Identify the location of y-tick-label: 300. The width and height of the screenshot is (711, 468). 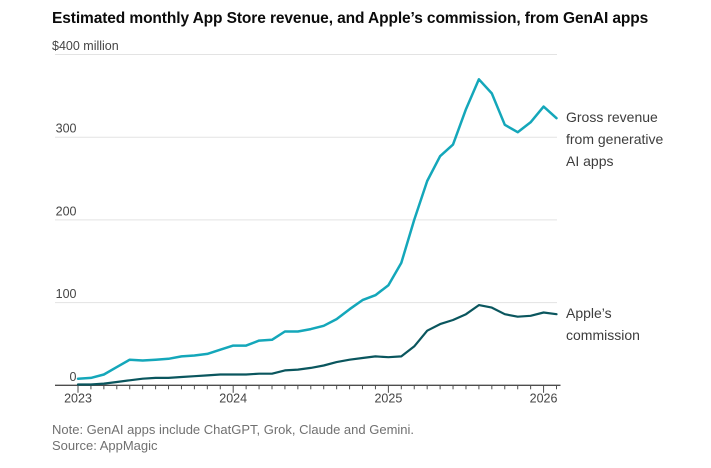
(66, 129).